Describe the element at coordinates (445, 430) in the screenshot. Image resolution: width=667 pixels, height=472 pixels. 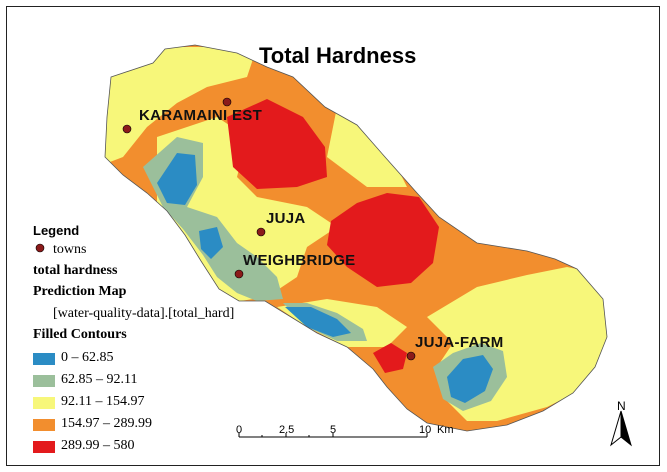
I see `scale-unit: Km` at that location.